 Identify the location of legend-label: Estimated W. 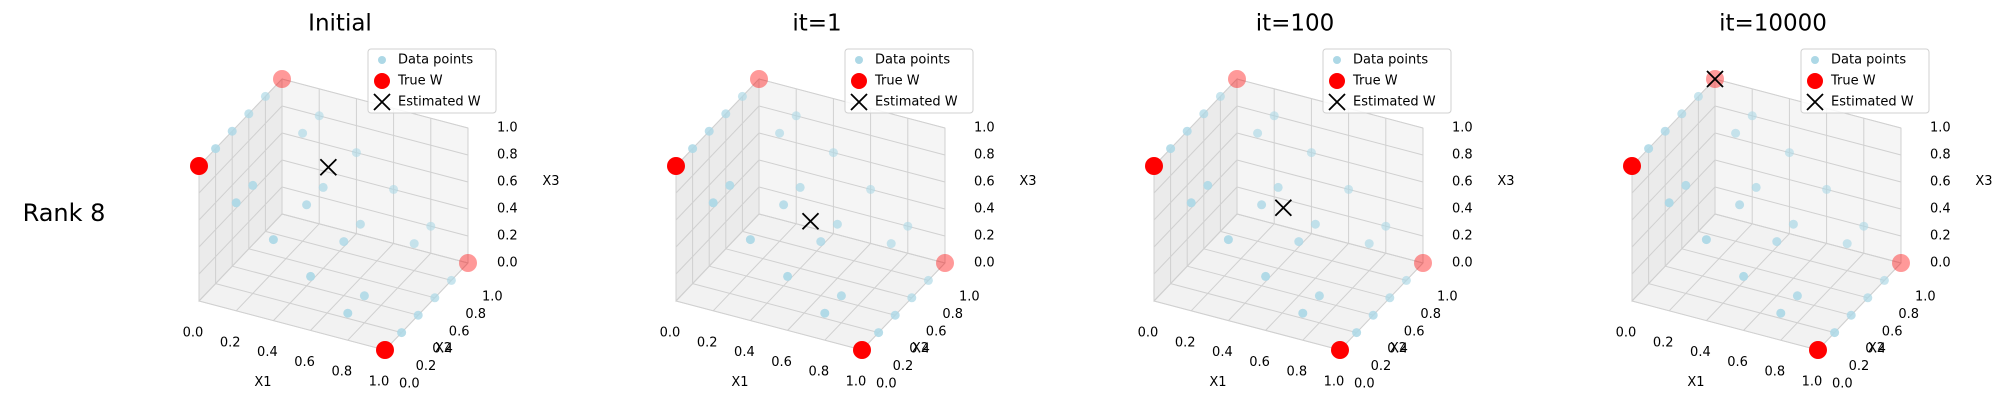
(439, 102).